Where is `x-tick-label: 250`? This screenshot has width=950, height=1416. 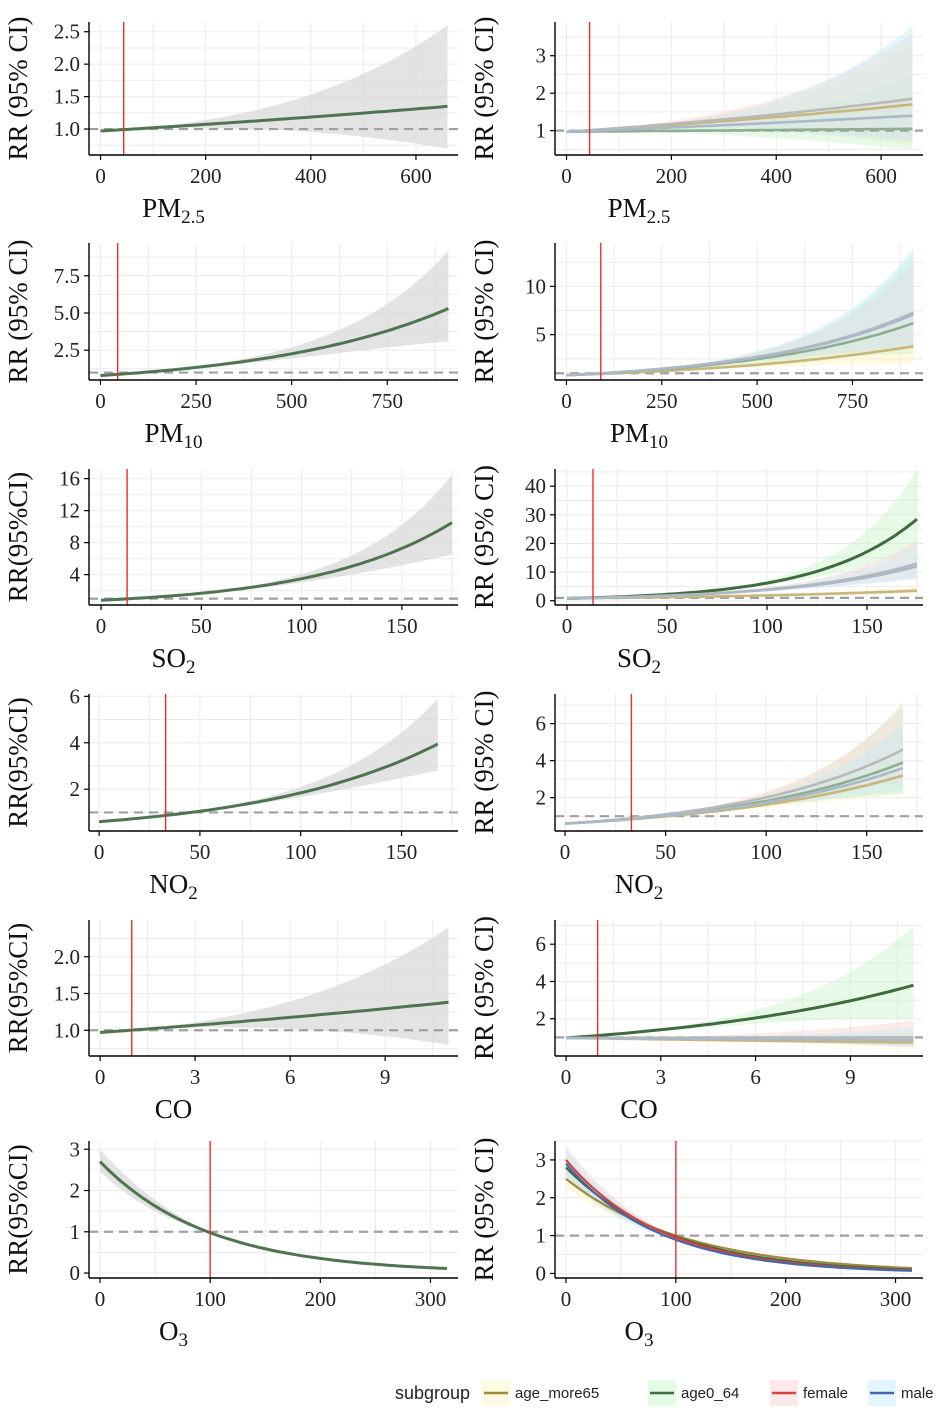 x-tick-label: 250 is located at coordinates (196, 401).